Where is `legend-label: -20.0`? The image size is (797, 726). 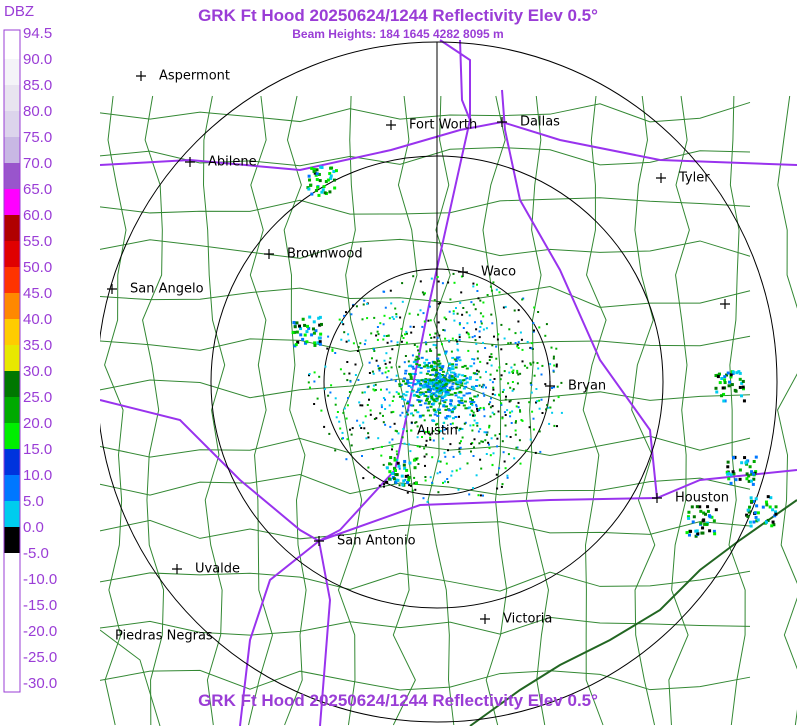
legend-label: -20.0 is located at coordinates (40, 631).